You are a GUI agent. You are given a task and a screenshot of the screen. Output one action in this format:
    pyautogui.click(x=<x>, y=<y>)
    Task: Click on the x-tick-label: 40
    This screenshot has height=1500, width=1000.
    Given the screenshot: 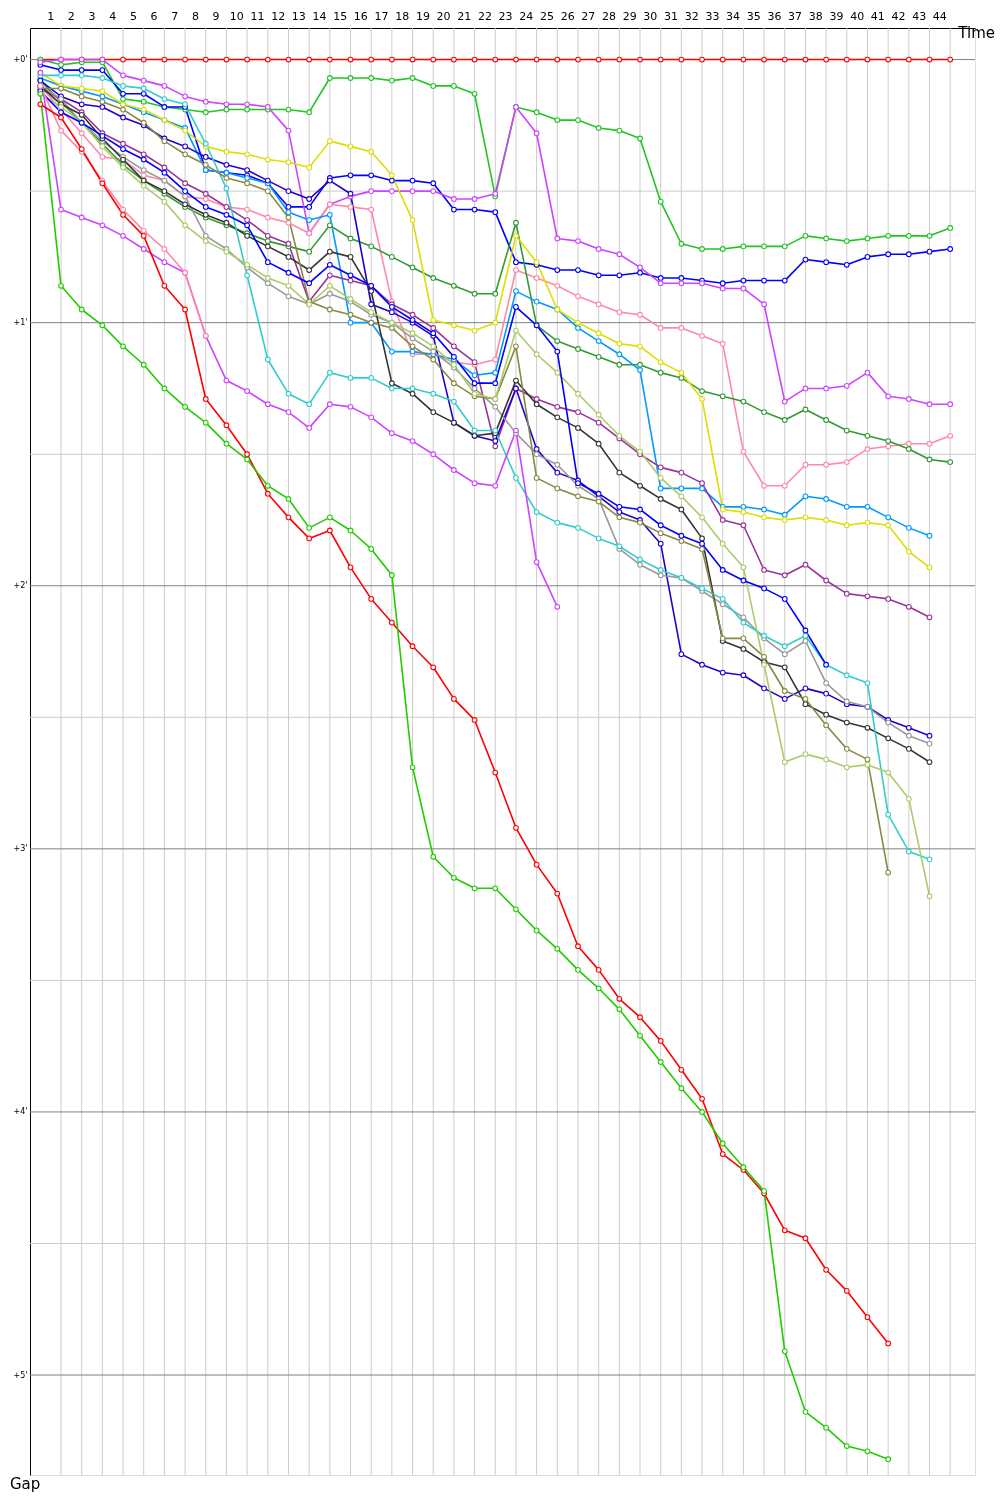 What is the action you would take?
    pyautogui.click(x=857, y=16)
    